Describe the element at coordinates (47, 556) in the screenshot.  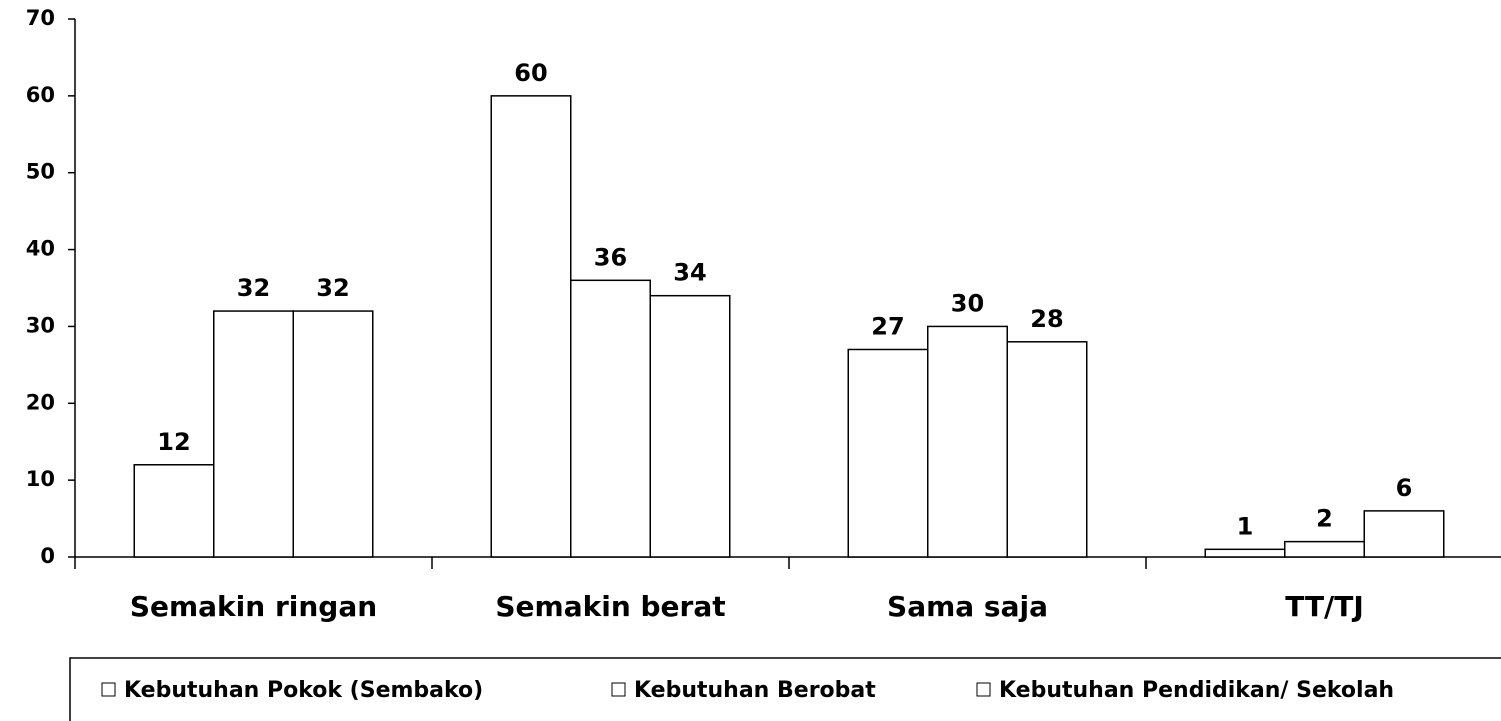
I see `y-tick-label: 0` at that location.